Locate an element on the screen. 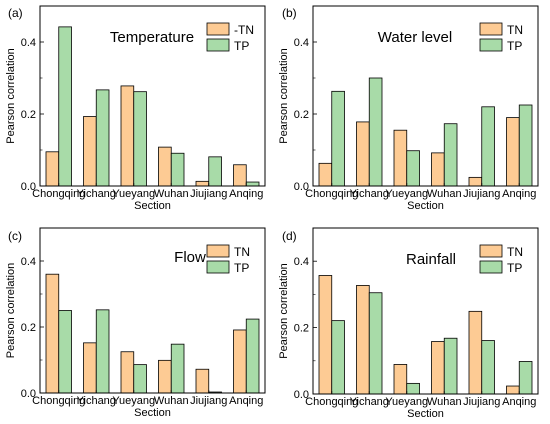 The width and height of the screenshot is (550, 424). panel-label: (c) is located at coordinates (15, 236).